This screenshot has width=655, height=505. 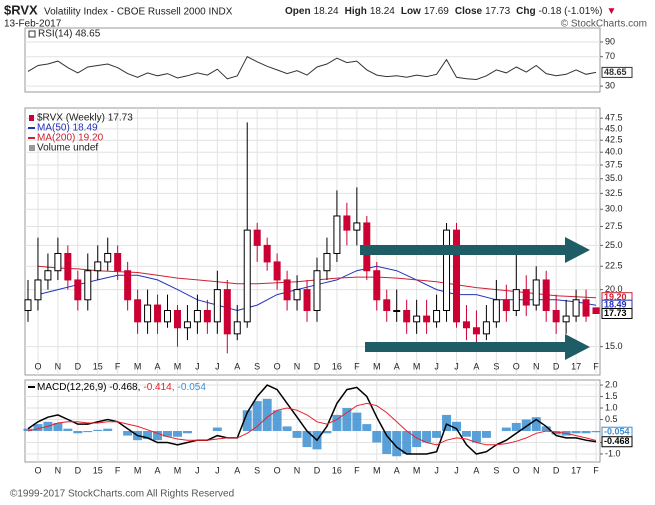 What do you see at coordinates (604, 24) in the screenshot?
I see `source: © StockCharts.com` at bounding box center [604, 24].